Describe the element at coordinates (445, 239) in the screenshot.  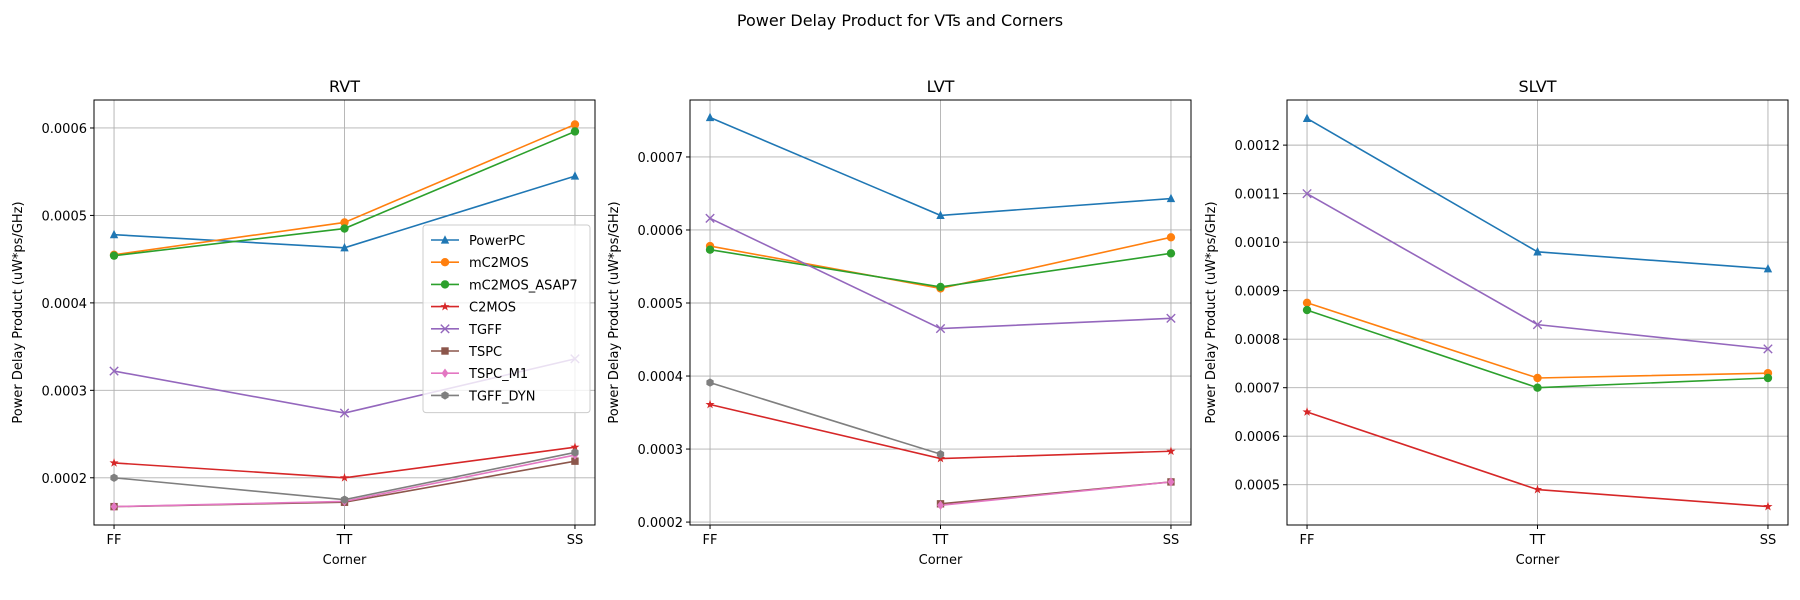
I see `legend-marker-powerpc` at that location.